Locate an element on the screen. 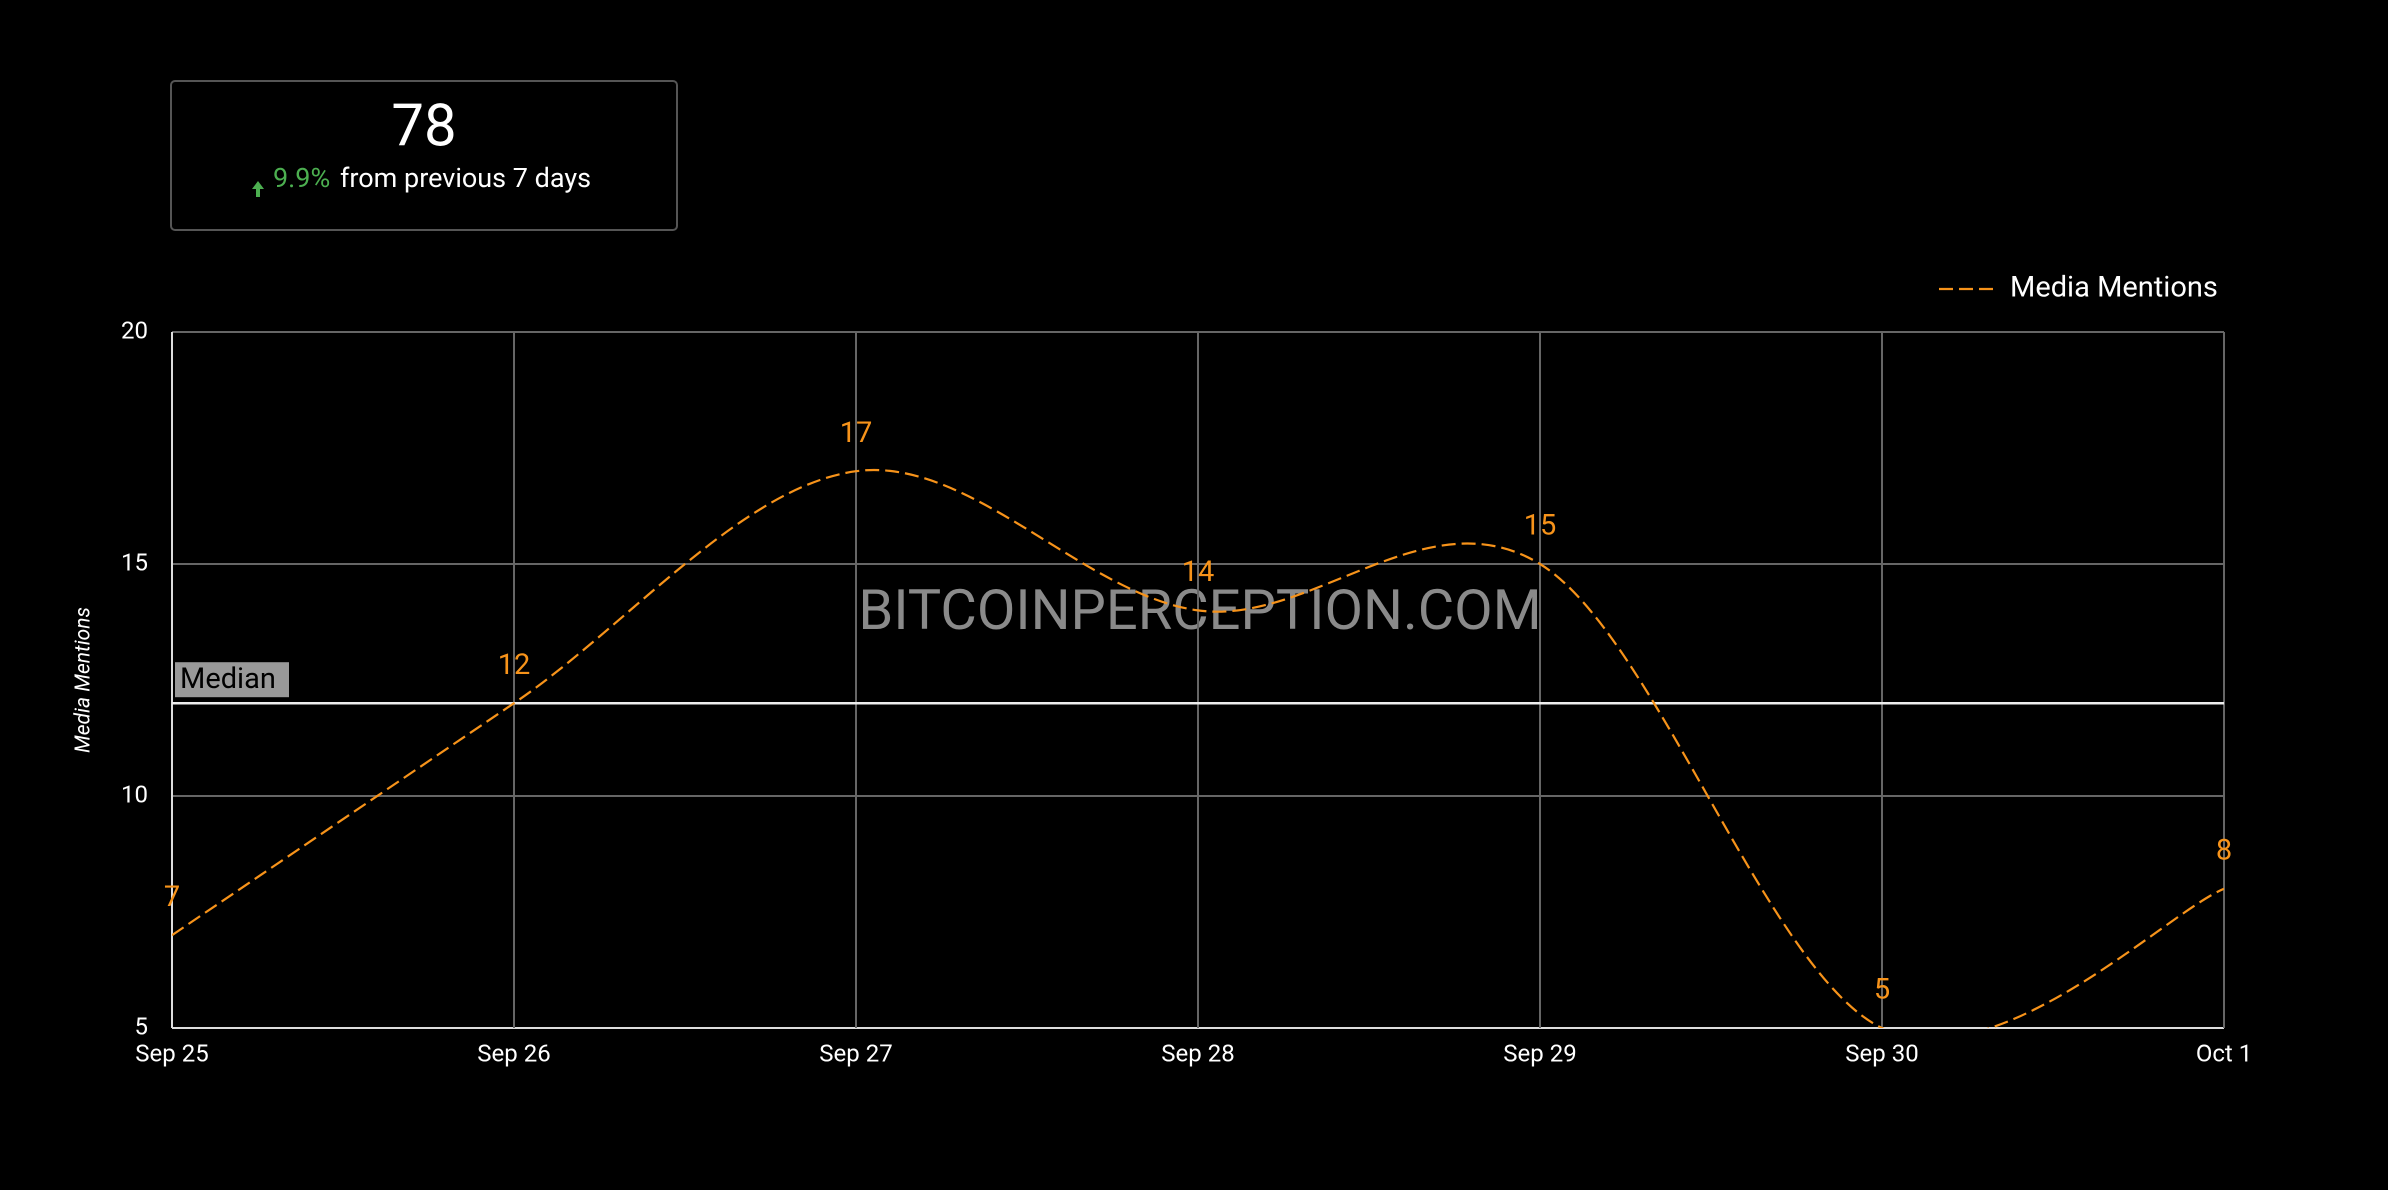 This screenshot has width=2388, height=1190. stat-note: from previous 7 days is located at coordinates (465, 178).